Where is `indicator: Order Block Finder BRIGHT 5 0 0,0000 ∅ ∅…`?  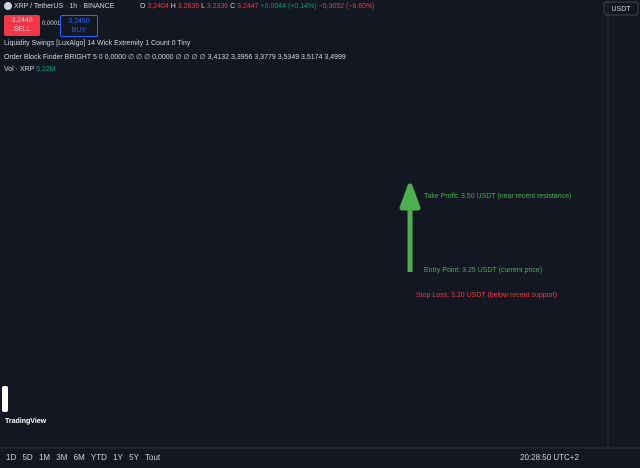 indicator: Order Block Finder BRIGHT 5 0 0,0000 ∅ ∅… is located at coordinates (175, 57).